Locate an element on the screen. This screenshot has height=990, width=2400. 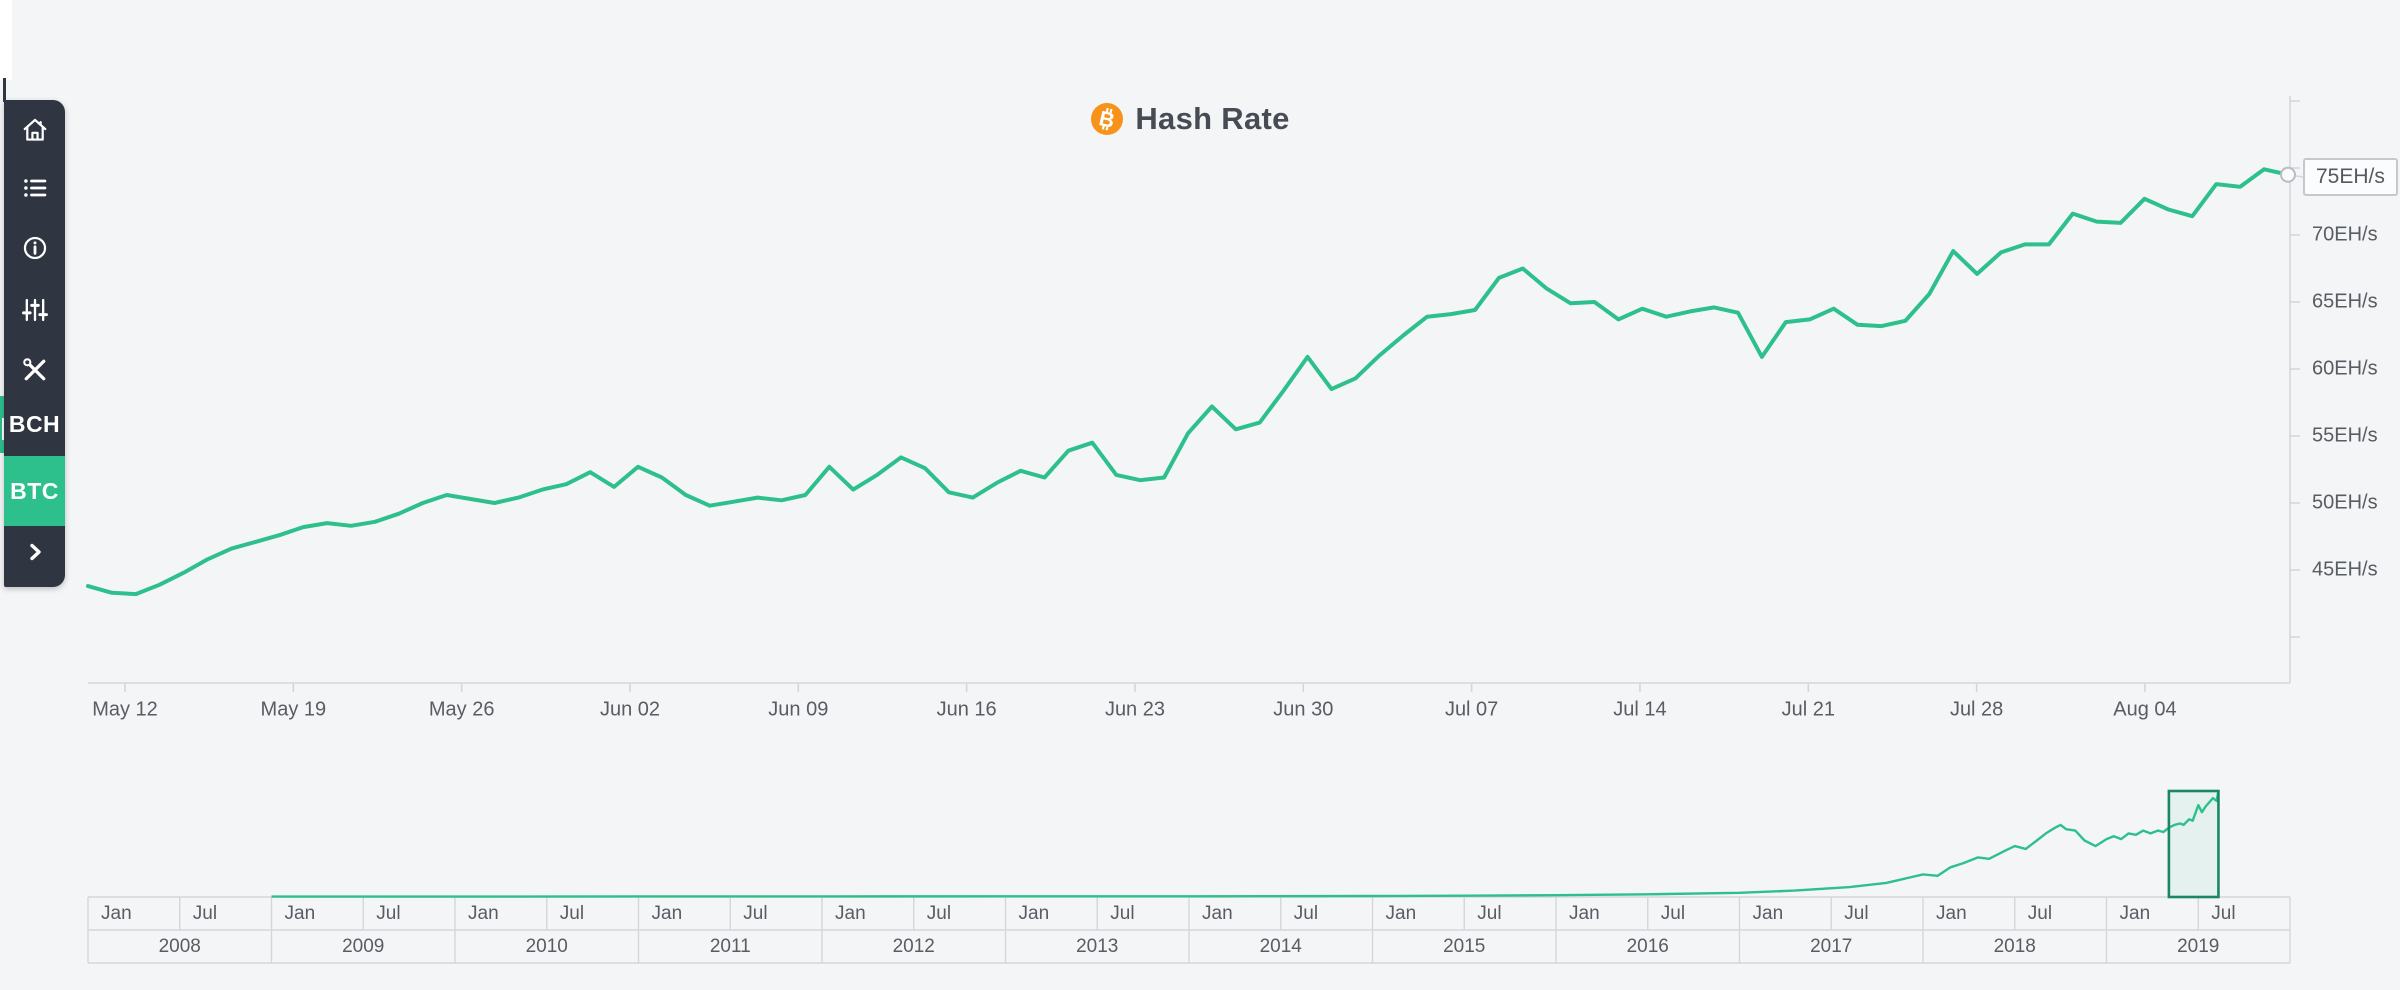
coin-tab-btc-label: BTC is located at coordinates (34, 490).